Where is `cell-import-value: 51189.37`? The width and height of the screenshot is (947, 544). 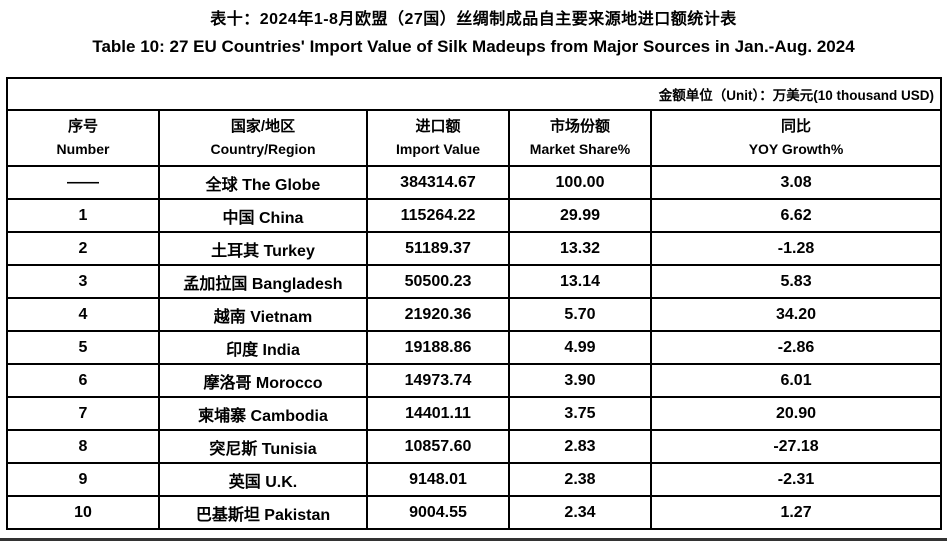 cell-import-value: 51189.37 is located at coordinates (438, 248).